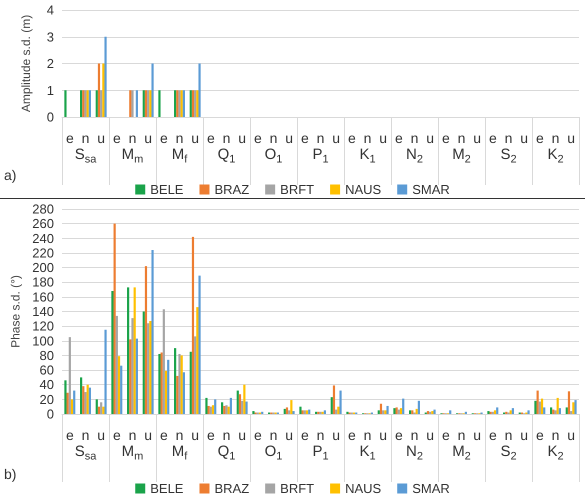 The image size is (585, 498). Describe the element at coordinates (43, 326) in the screenshot. I see `y-tick-label: 120` at that location.